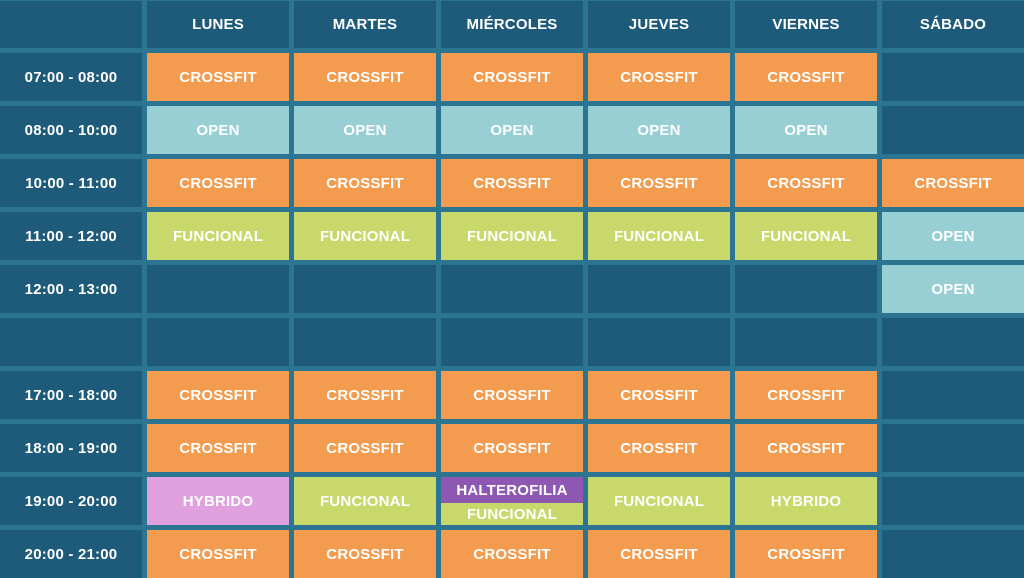 This screenshot has width=1024, height=578. What do you see at coordinates (218, 24) in the screenshot?
I see `day-header-0: LUNES` at bounding box center [218, 24].